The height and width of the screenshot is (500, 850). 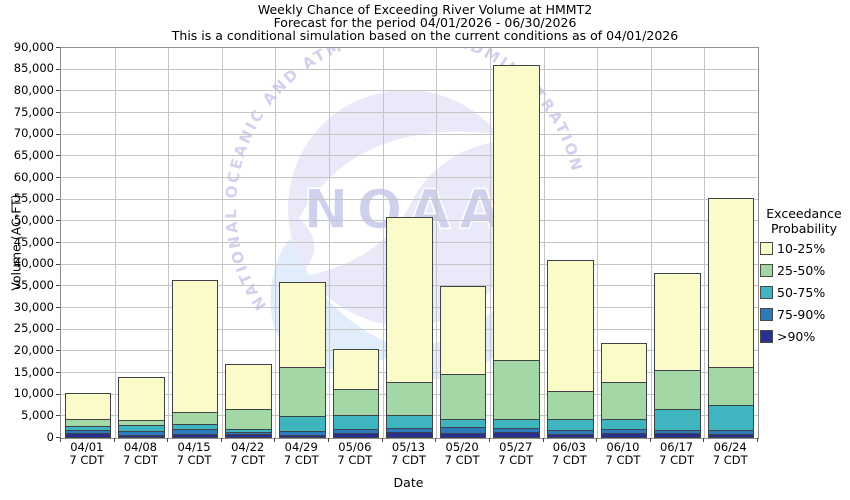 I want to click on x-tick-label: 06/10 7 CDT, so click(x=623, y=454).